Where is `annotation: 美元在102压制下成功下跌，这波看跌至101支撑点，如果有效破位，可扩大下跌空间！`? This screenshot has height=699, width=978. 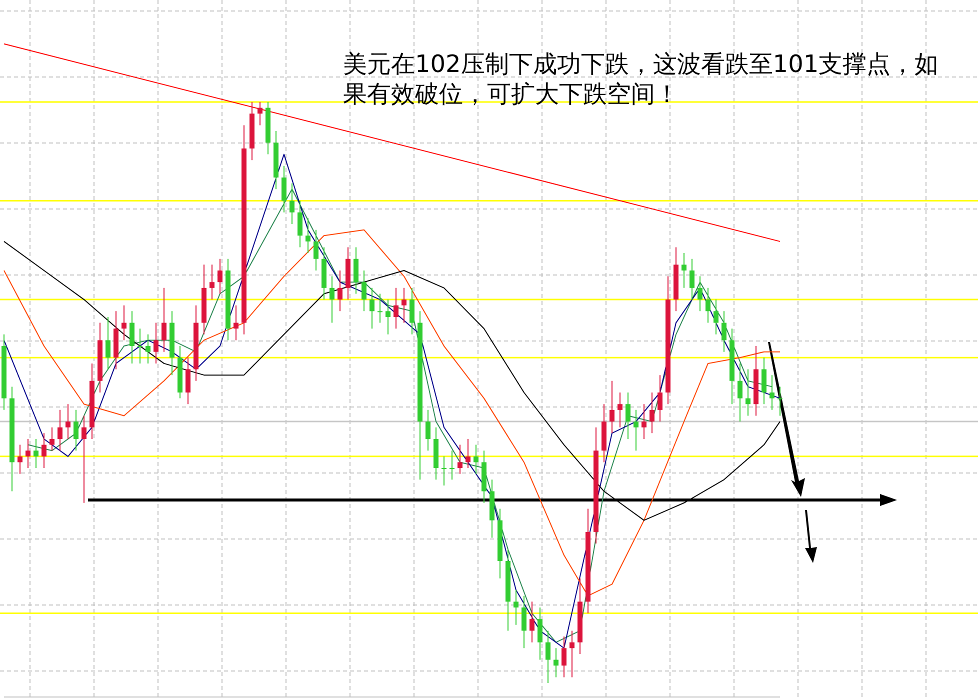
annotation: 美元在102压制下成功下跌，这波看跌至101支撑点，如果有效破位，可扩大下跌空间！ is located at coordinates (641, 79).